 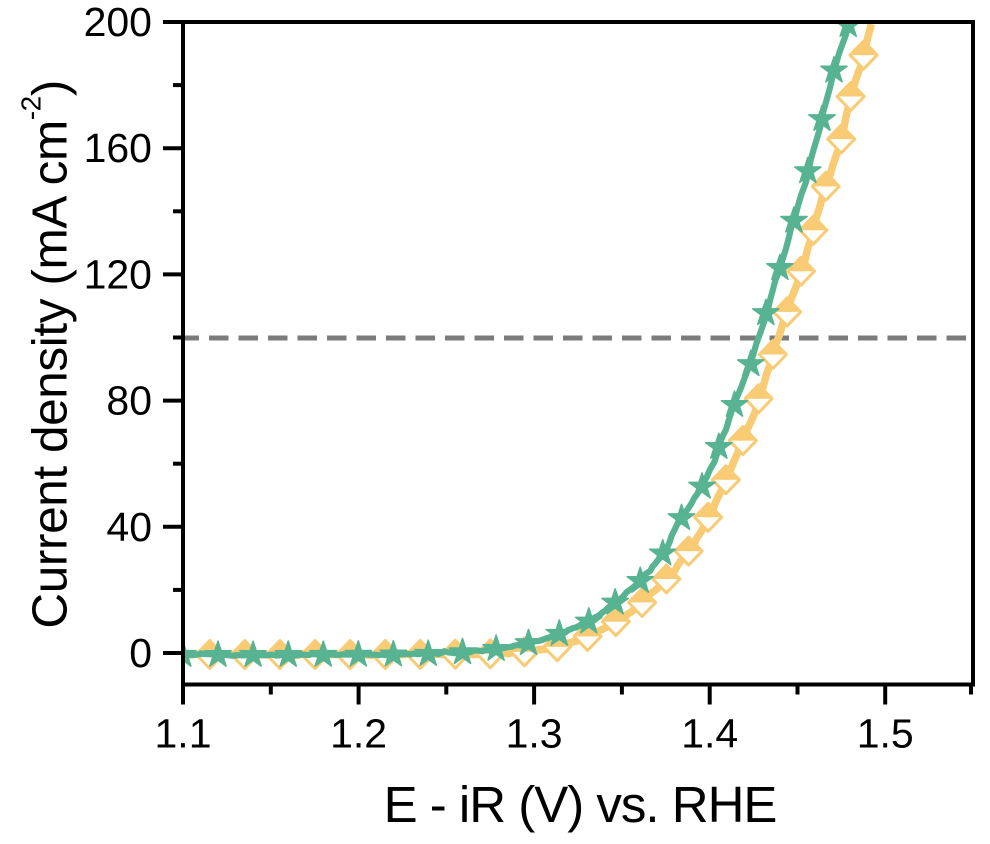 I want to click on svg-text: 120, so click(x=118, y=274).